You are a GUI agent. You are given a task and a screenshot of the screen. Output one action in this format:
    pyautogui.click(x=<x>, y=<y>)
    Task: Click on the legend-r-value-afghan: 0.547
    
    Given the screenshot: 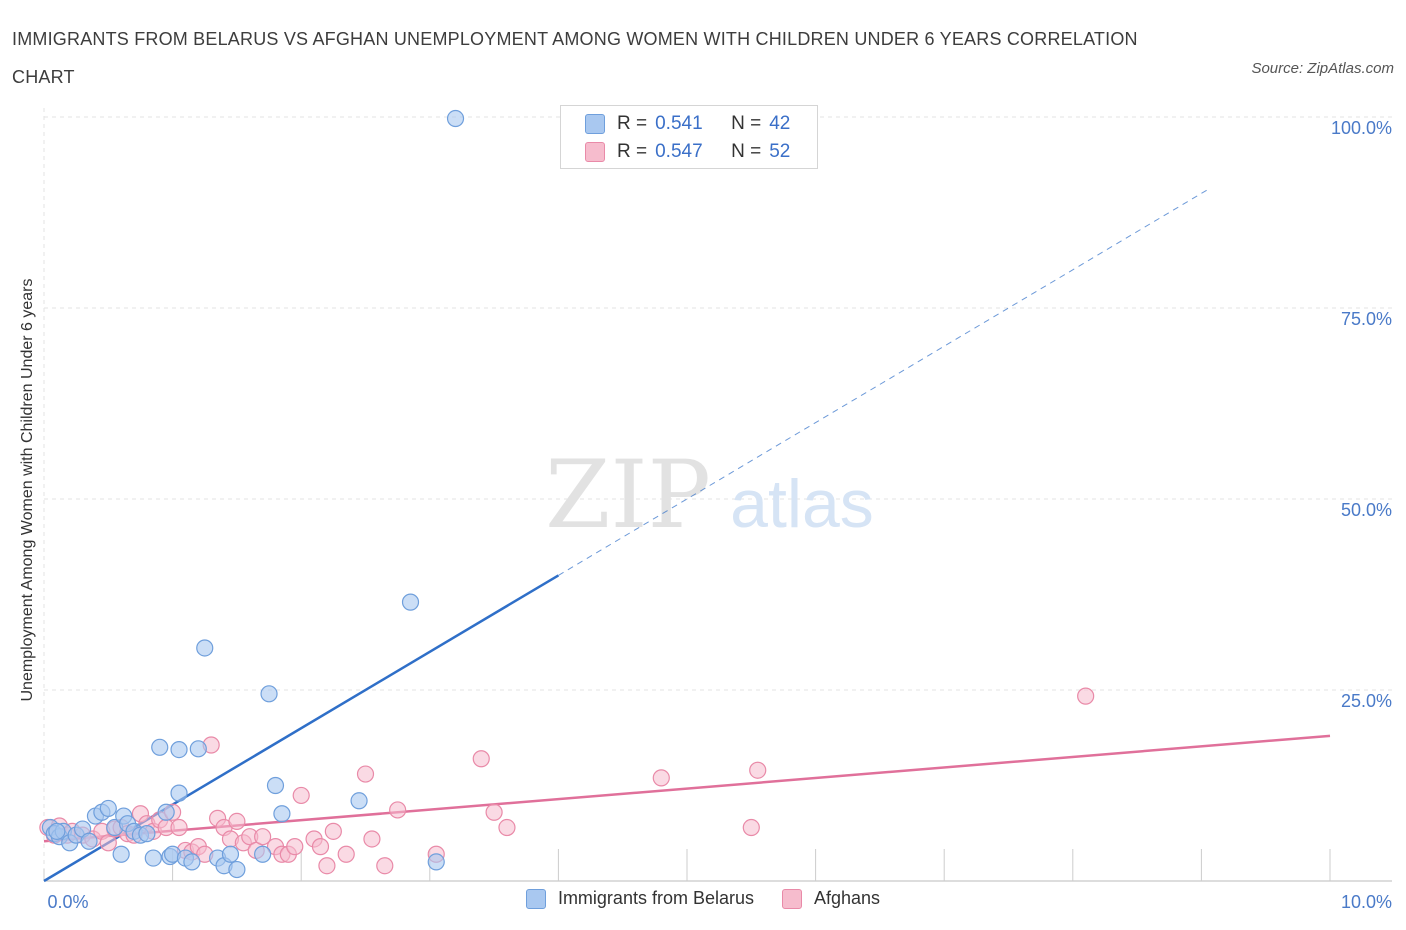 What is the action you would take?
    pyautogui.click(x=679, y=151)
    